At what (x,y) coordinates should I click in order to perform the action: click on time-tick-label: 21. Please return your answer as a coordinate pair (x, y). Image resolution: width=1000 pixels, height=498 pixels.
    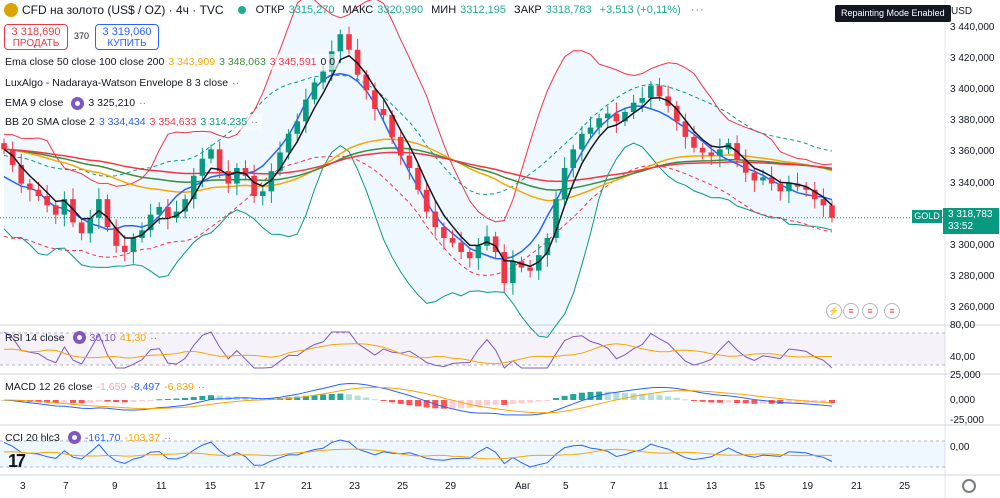
    Looking at the image, I should click on (857, 486).